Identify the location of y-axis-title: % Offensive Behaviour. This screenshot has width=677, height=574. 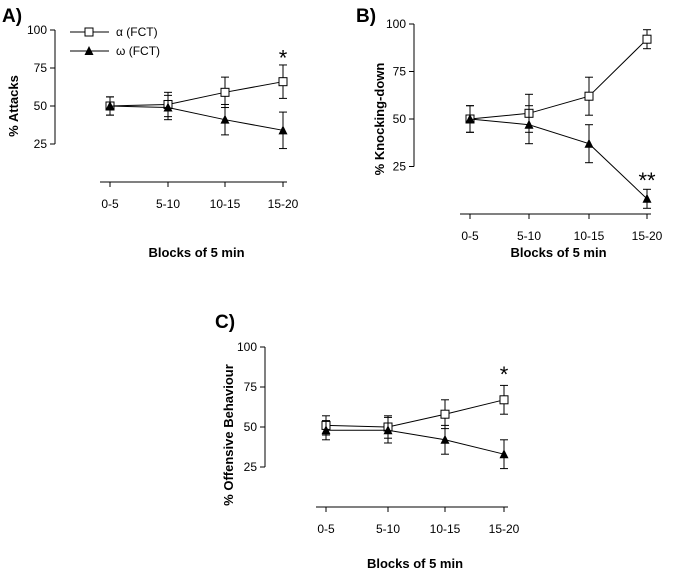
(228, 435).